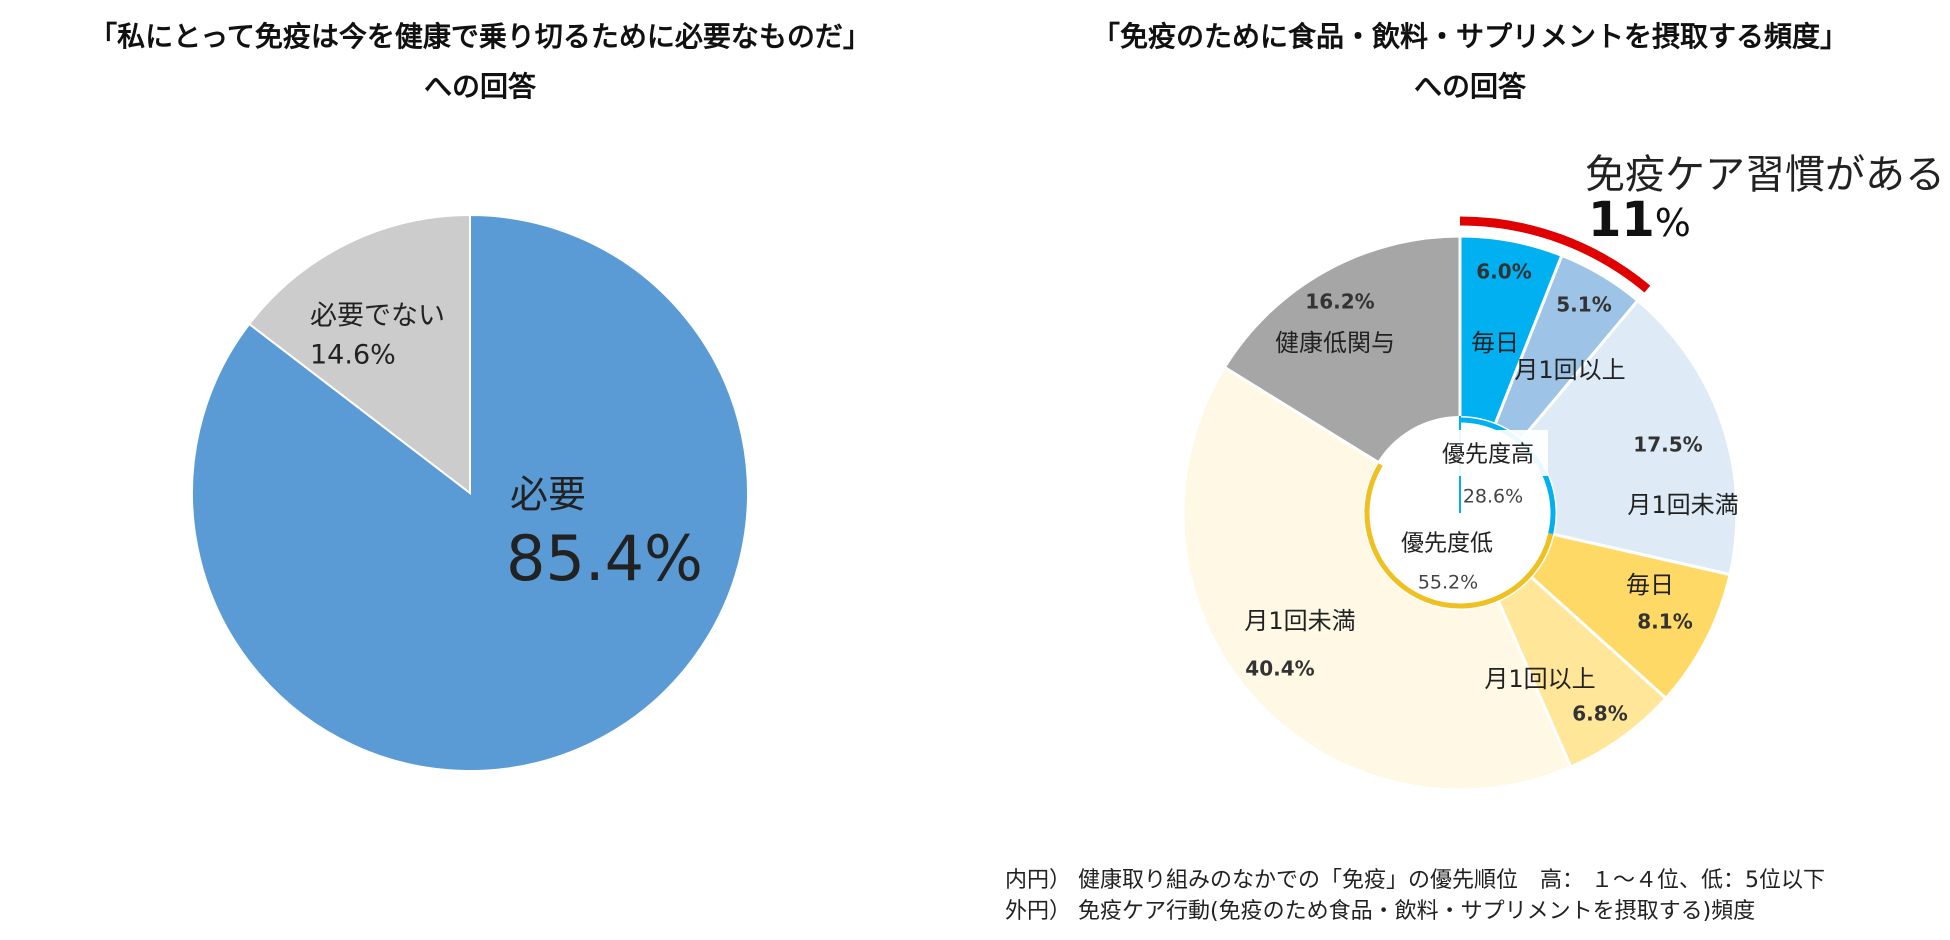 Image resolution: width=1950 pixels, height=940 pixels. Describe the element at coordinates (1672, 223) in the screenshot. I see `immune-care-habit-unit: %` at that location.